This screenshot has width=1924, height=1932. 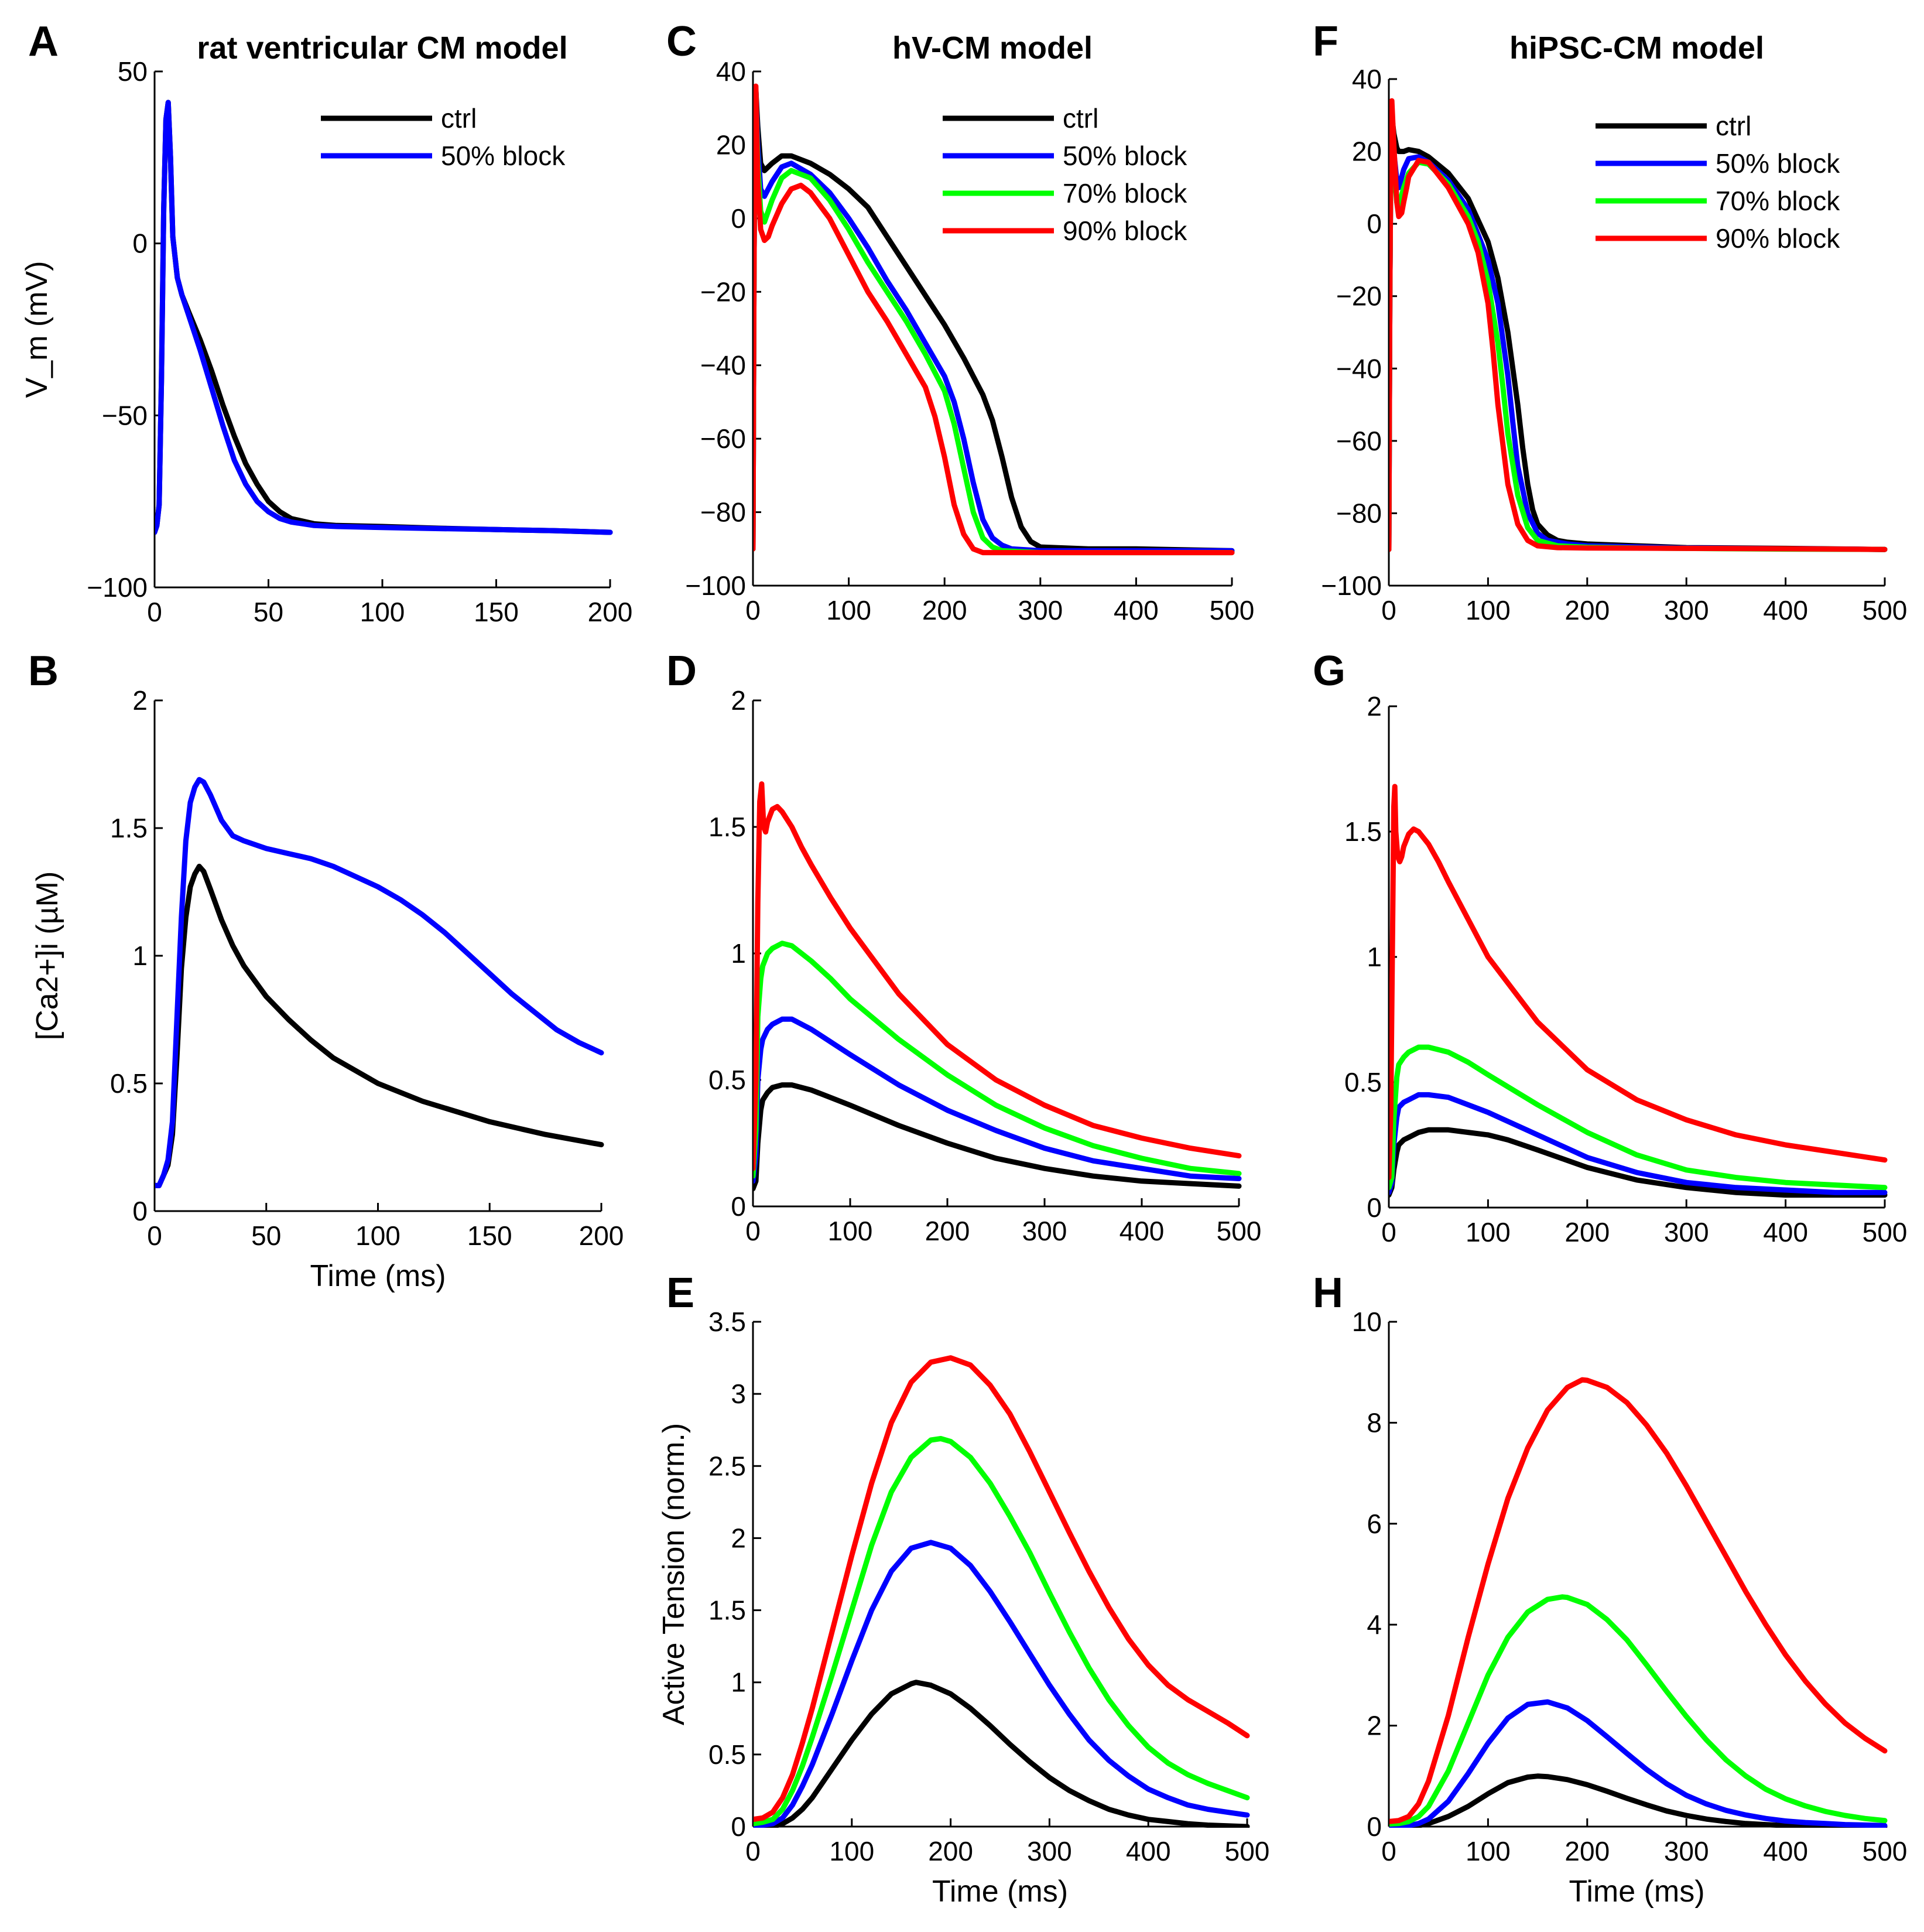 What do you see at coordinates (44, 671) in the screenshot?
I see `panel-letter: B` at bounding box center [44, 671].